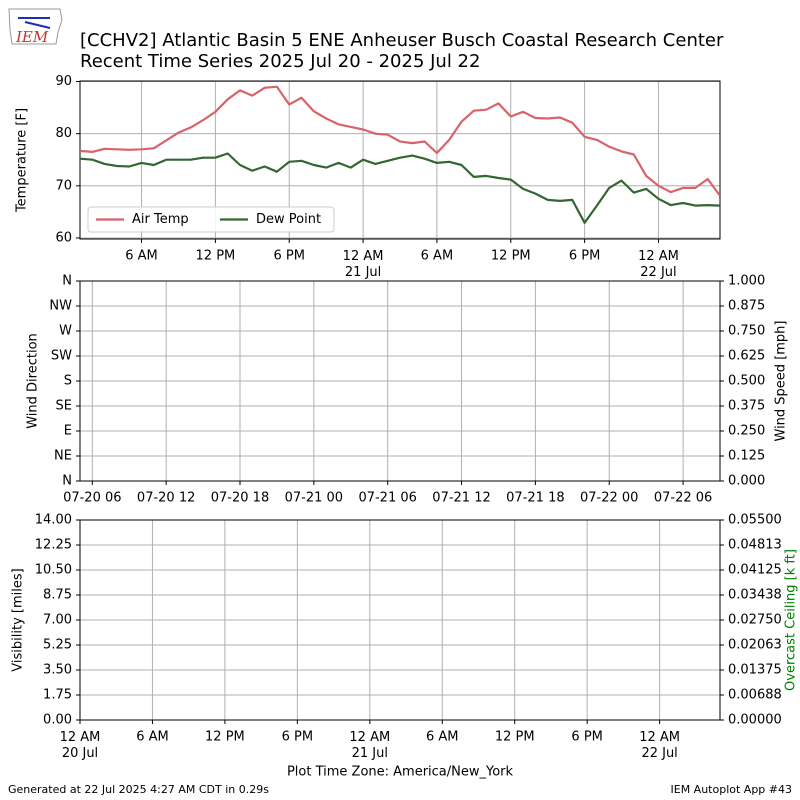  I want to click on y2-tick-label: 0.250, so click(746, 431).